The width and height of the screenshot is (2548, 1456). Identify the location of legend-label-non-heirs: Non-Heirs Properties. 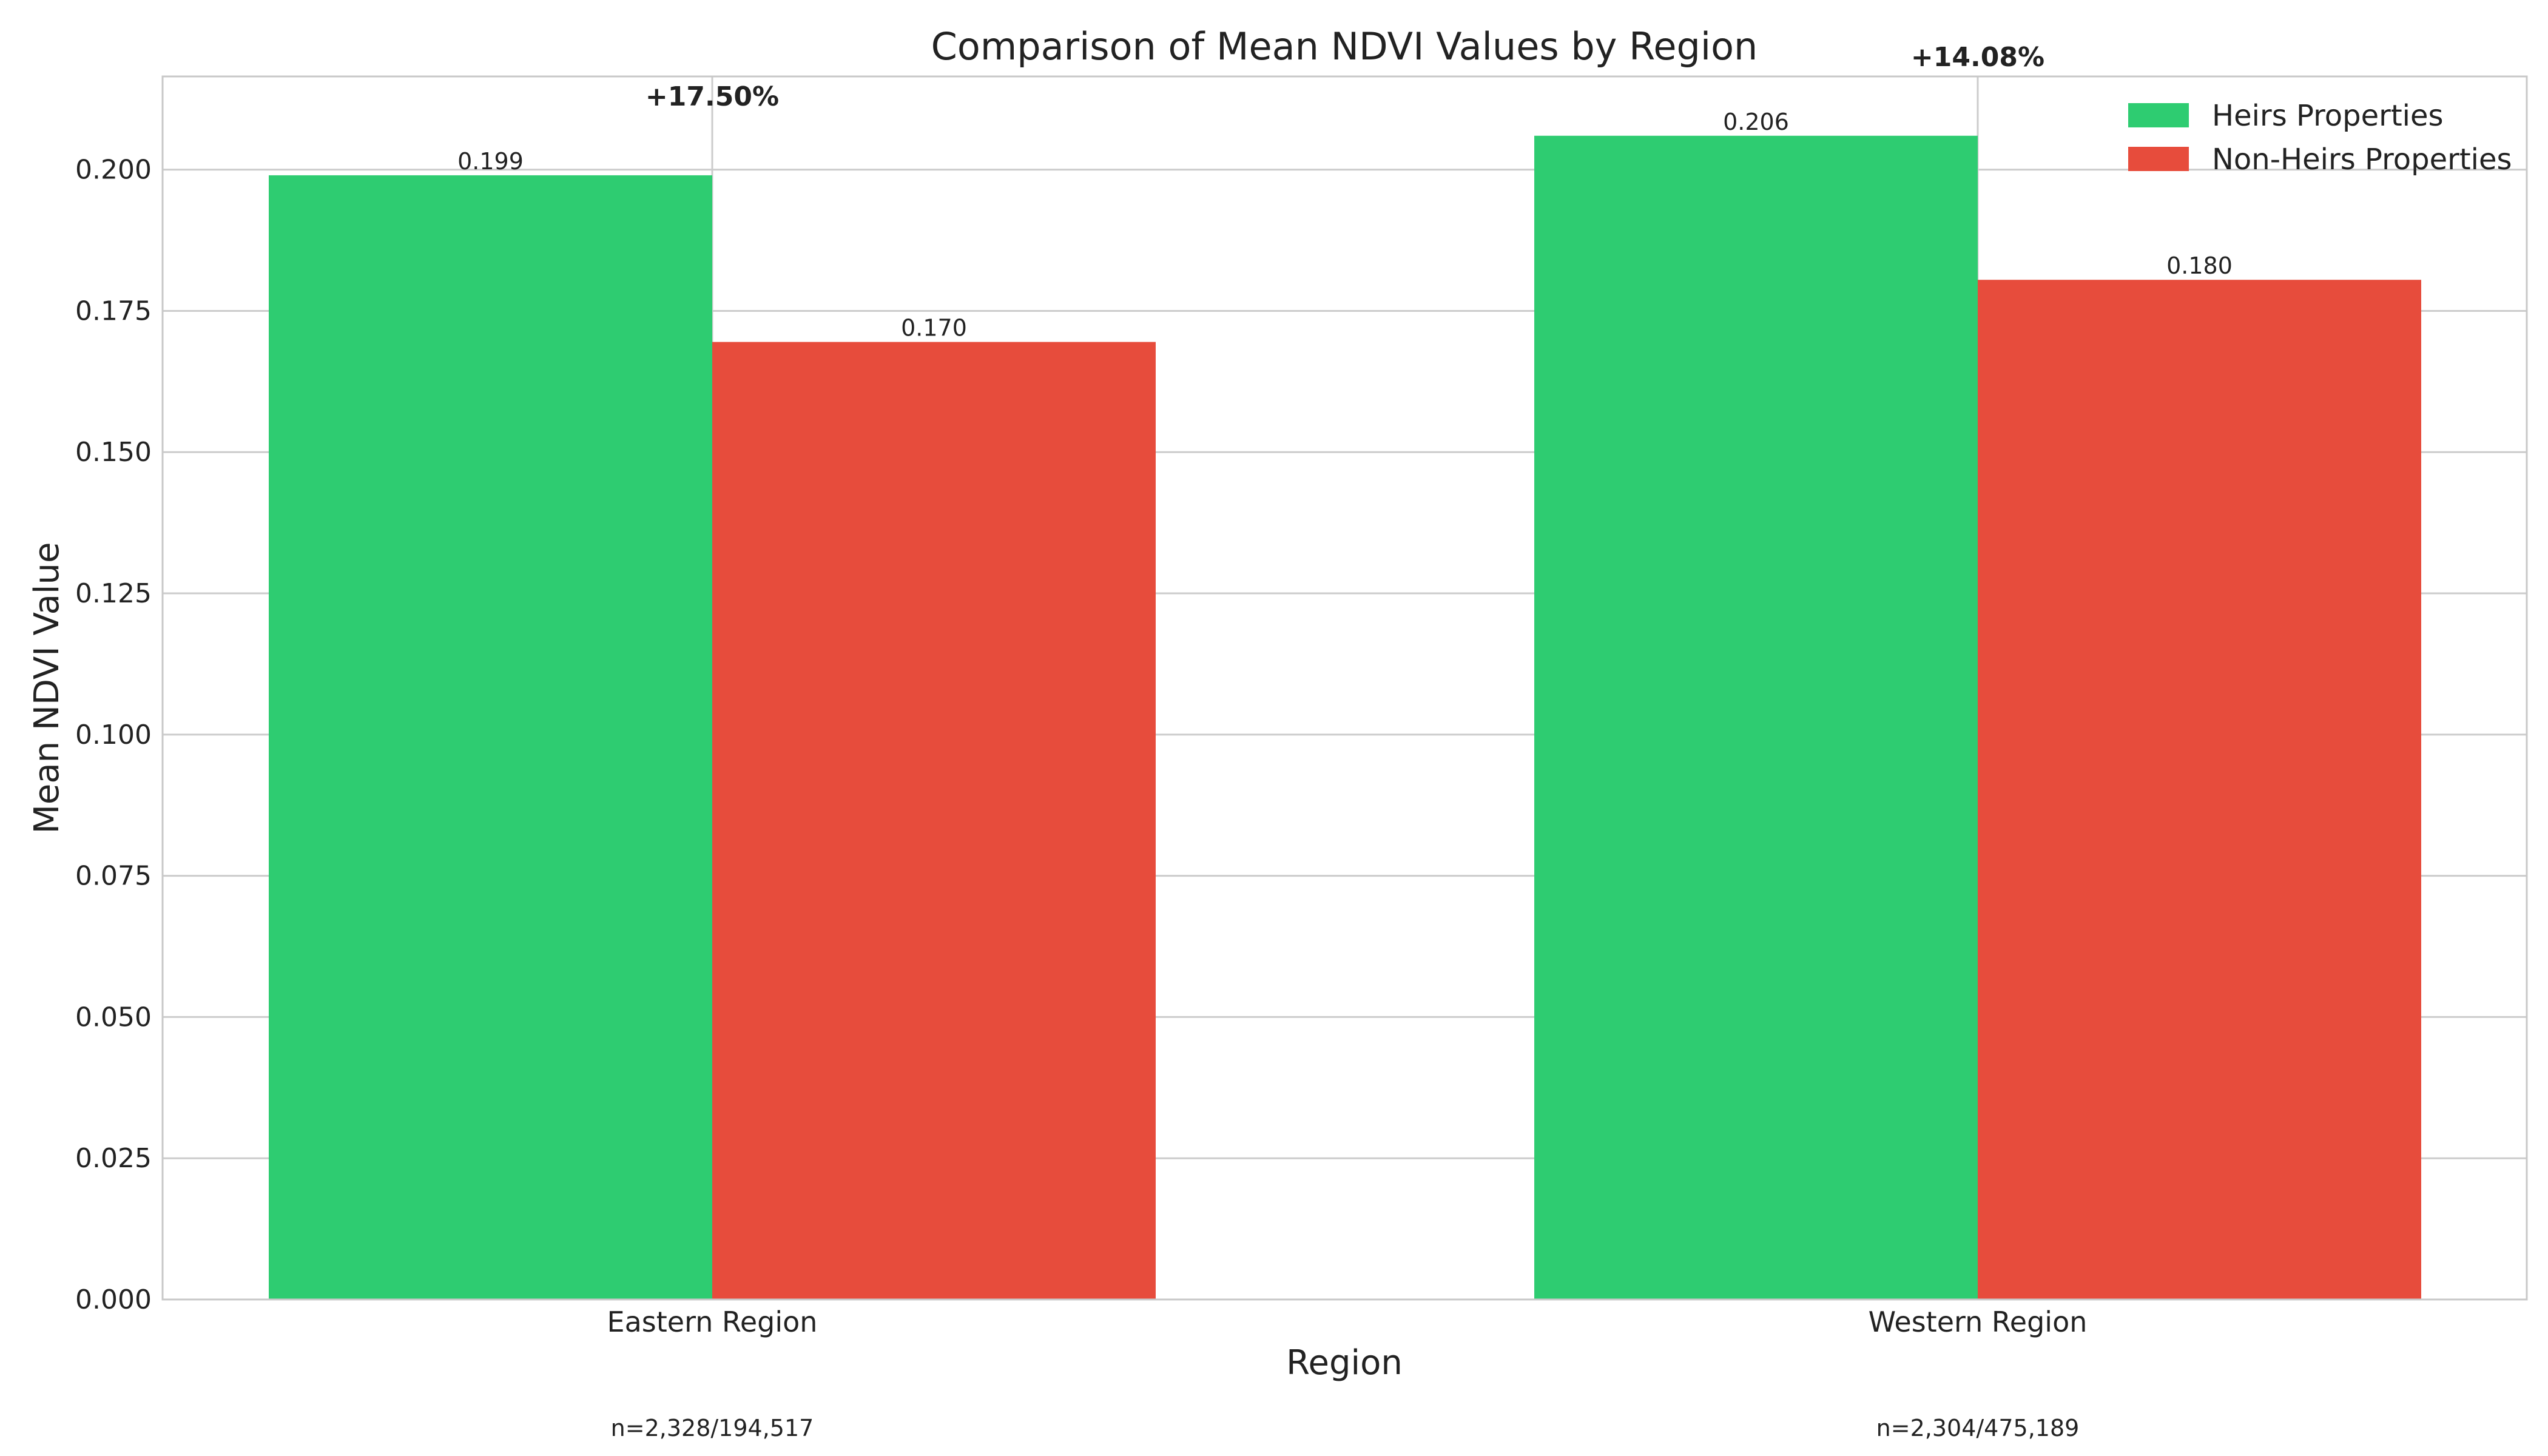
(2362, 160).